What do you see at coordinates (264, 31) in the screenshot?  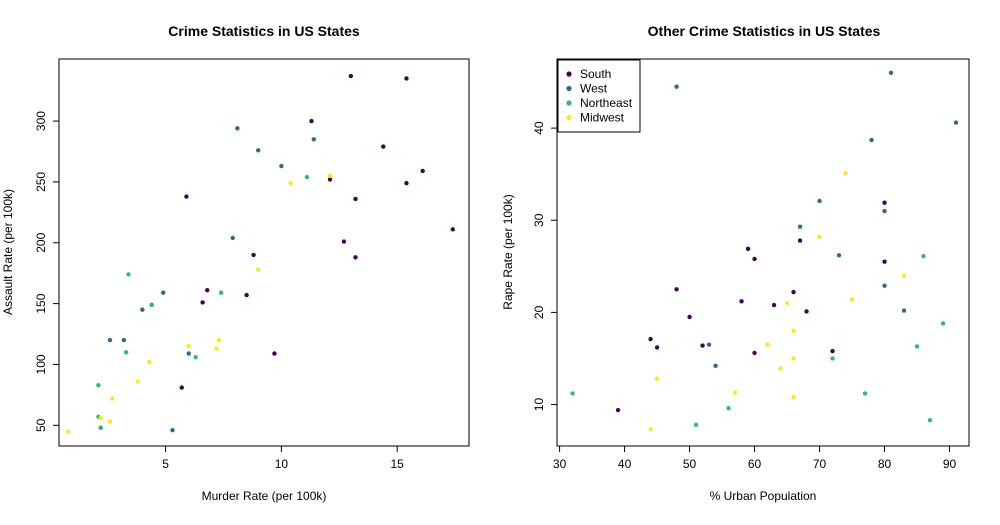 I see `panel1-title: Crime Statistics in US States` at bounding box center [264, 31].